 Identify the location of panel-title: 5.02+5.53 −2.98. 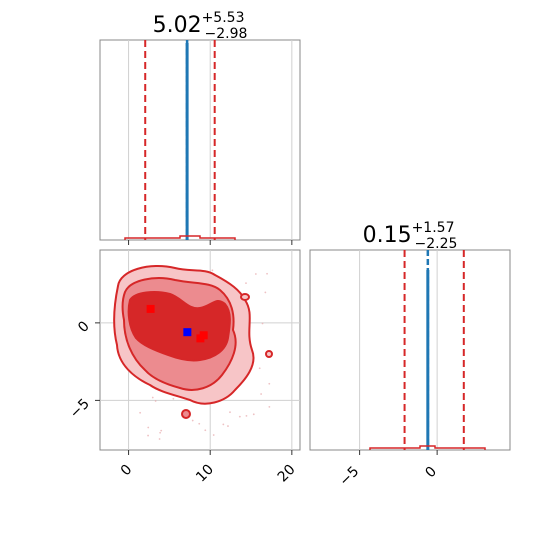
(200, 26).